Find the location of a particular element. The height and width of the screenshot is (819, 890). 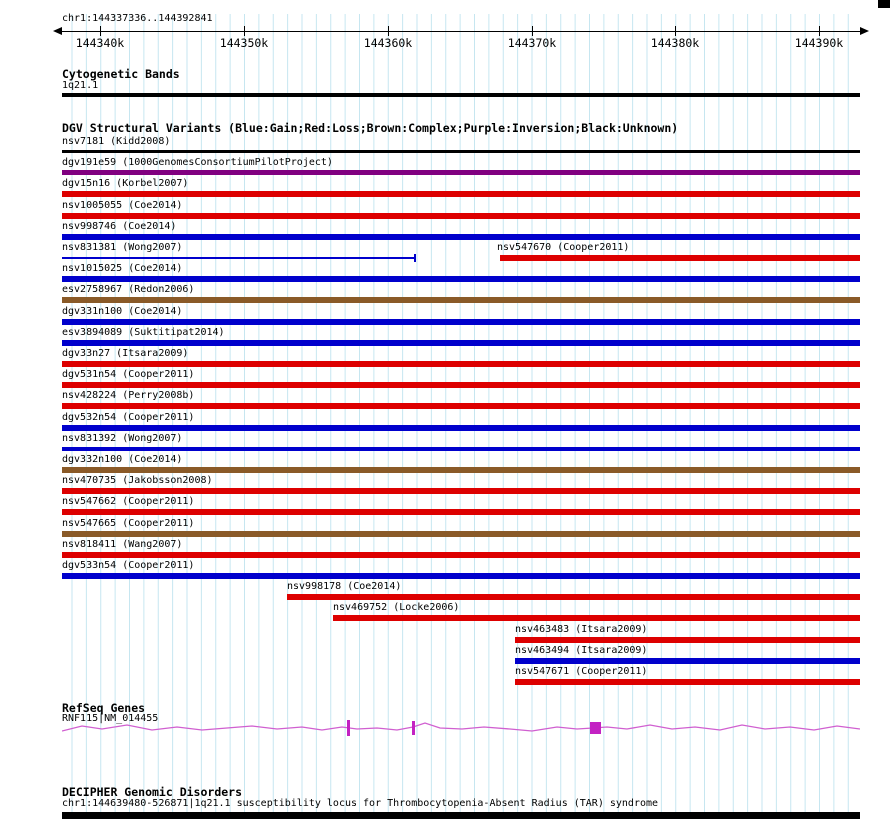

ruler-right-arrow-icon is located at coordinates (864, 31).